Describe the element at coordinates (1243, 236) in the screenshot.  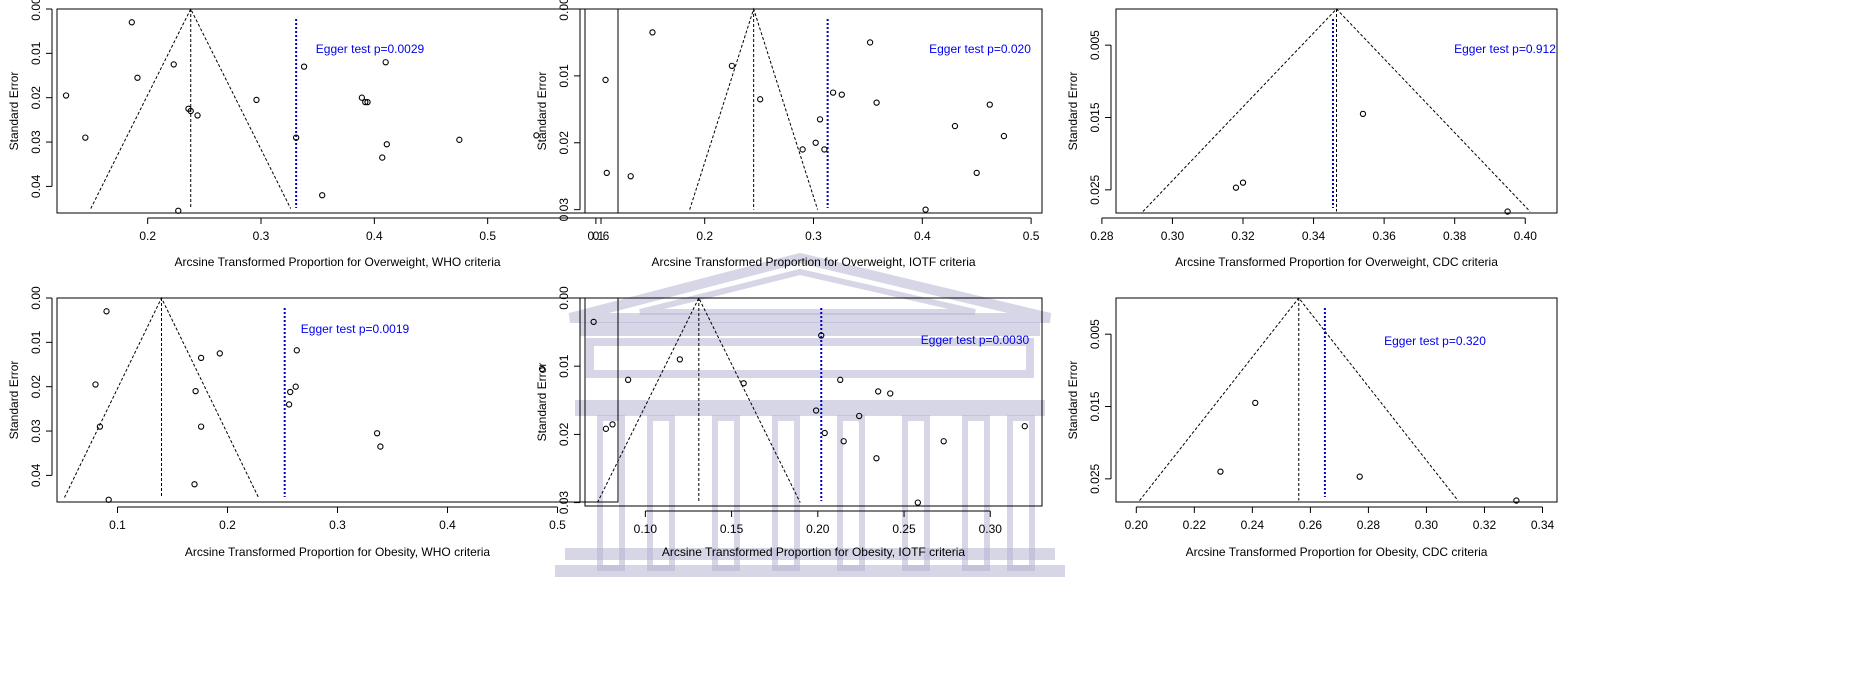
I see `x-tick-label: 0.32` at that location.